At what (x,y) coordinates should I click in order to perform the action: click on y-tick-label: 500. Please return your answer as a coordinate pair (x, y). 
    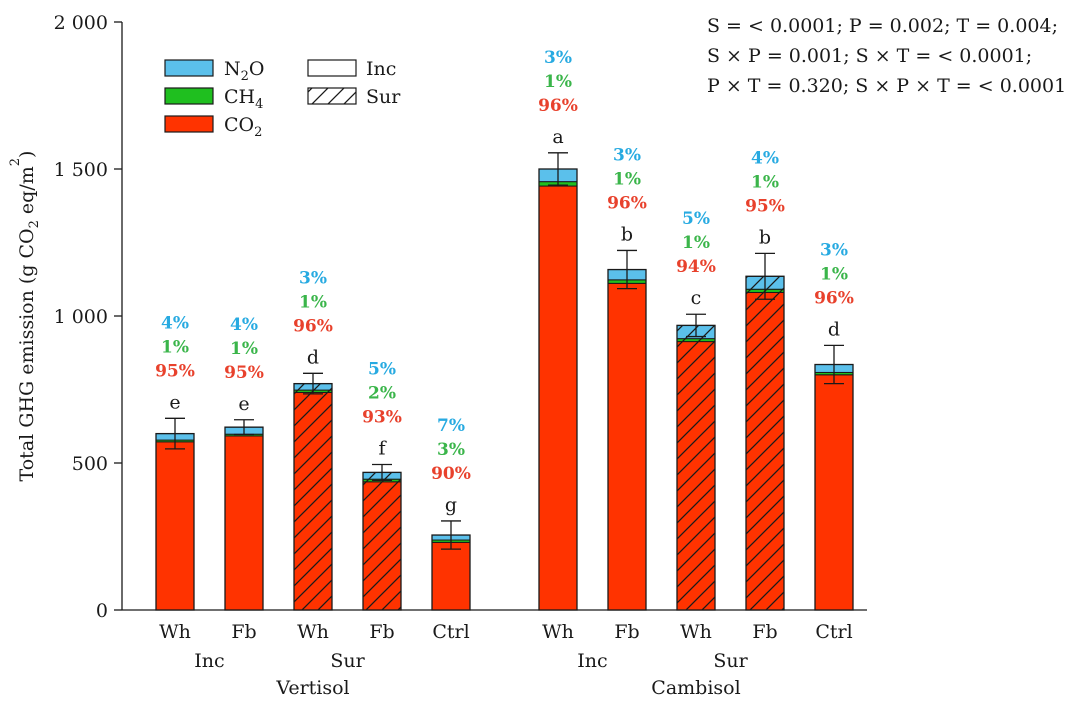
    Looking at the image, I should click on (90, 464).